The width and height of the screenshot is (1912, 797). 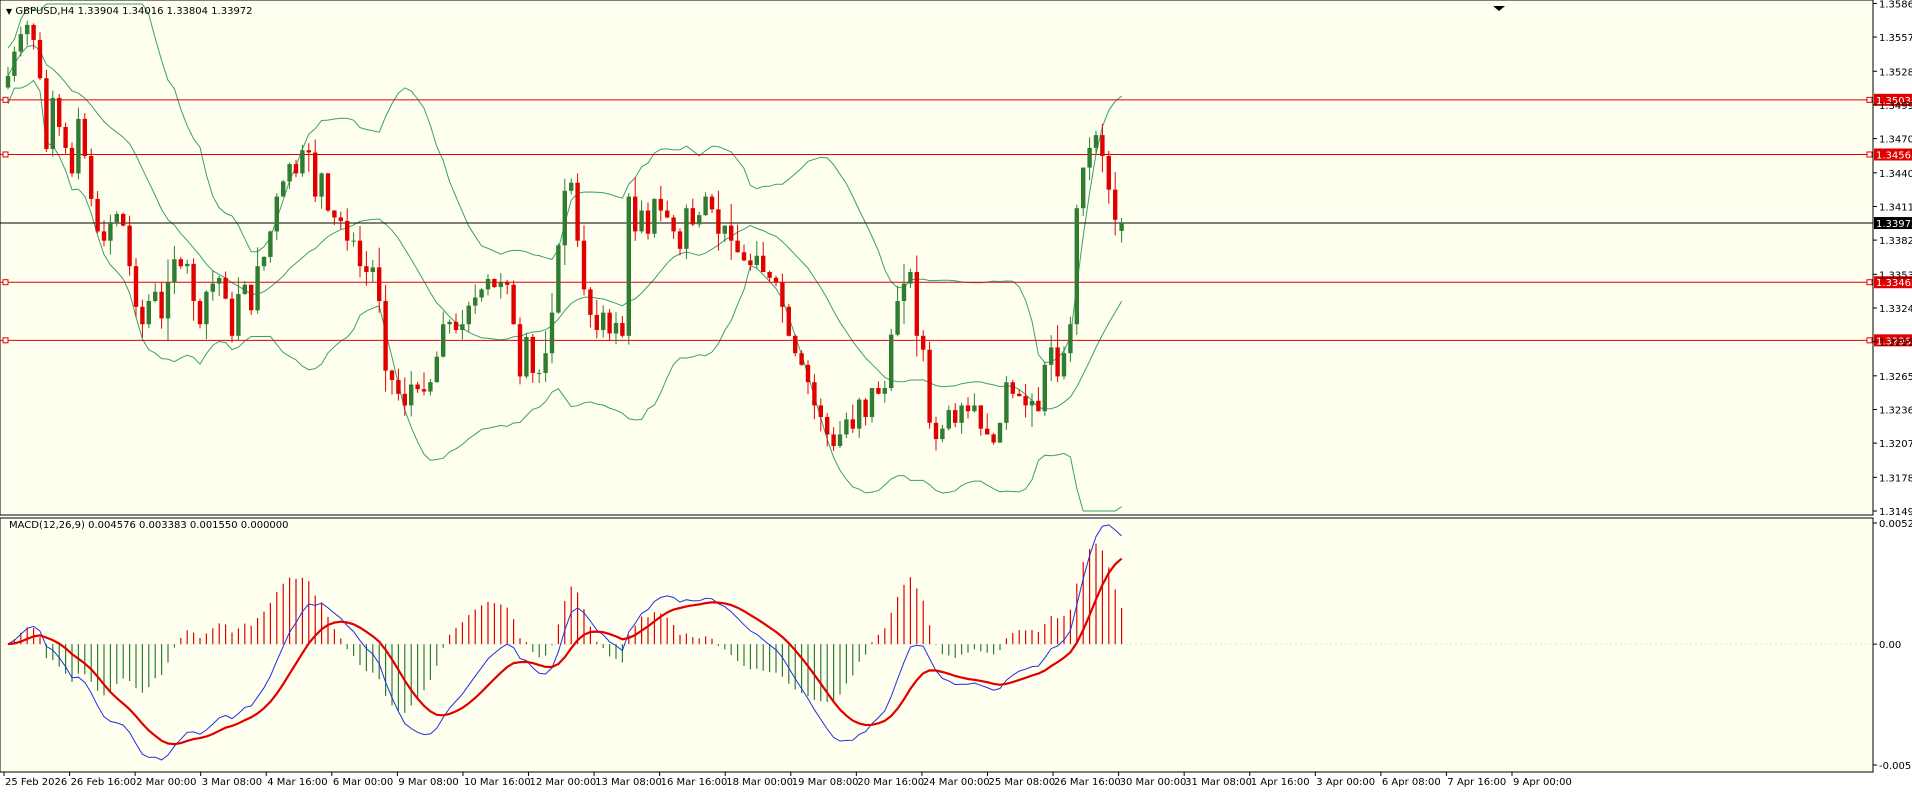 What do you see at coordinates (759, 782) in the screenshot?
I see `time-axis-label: 18 Mar 00:00` at bounding box center [759, 782].